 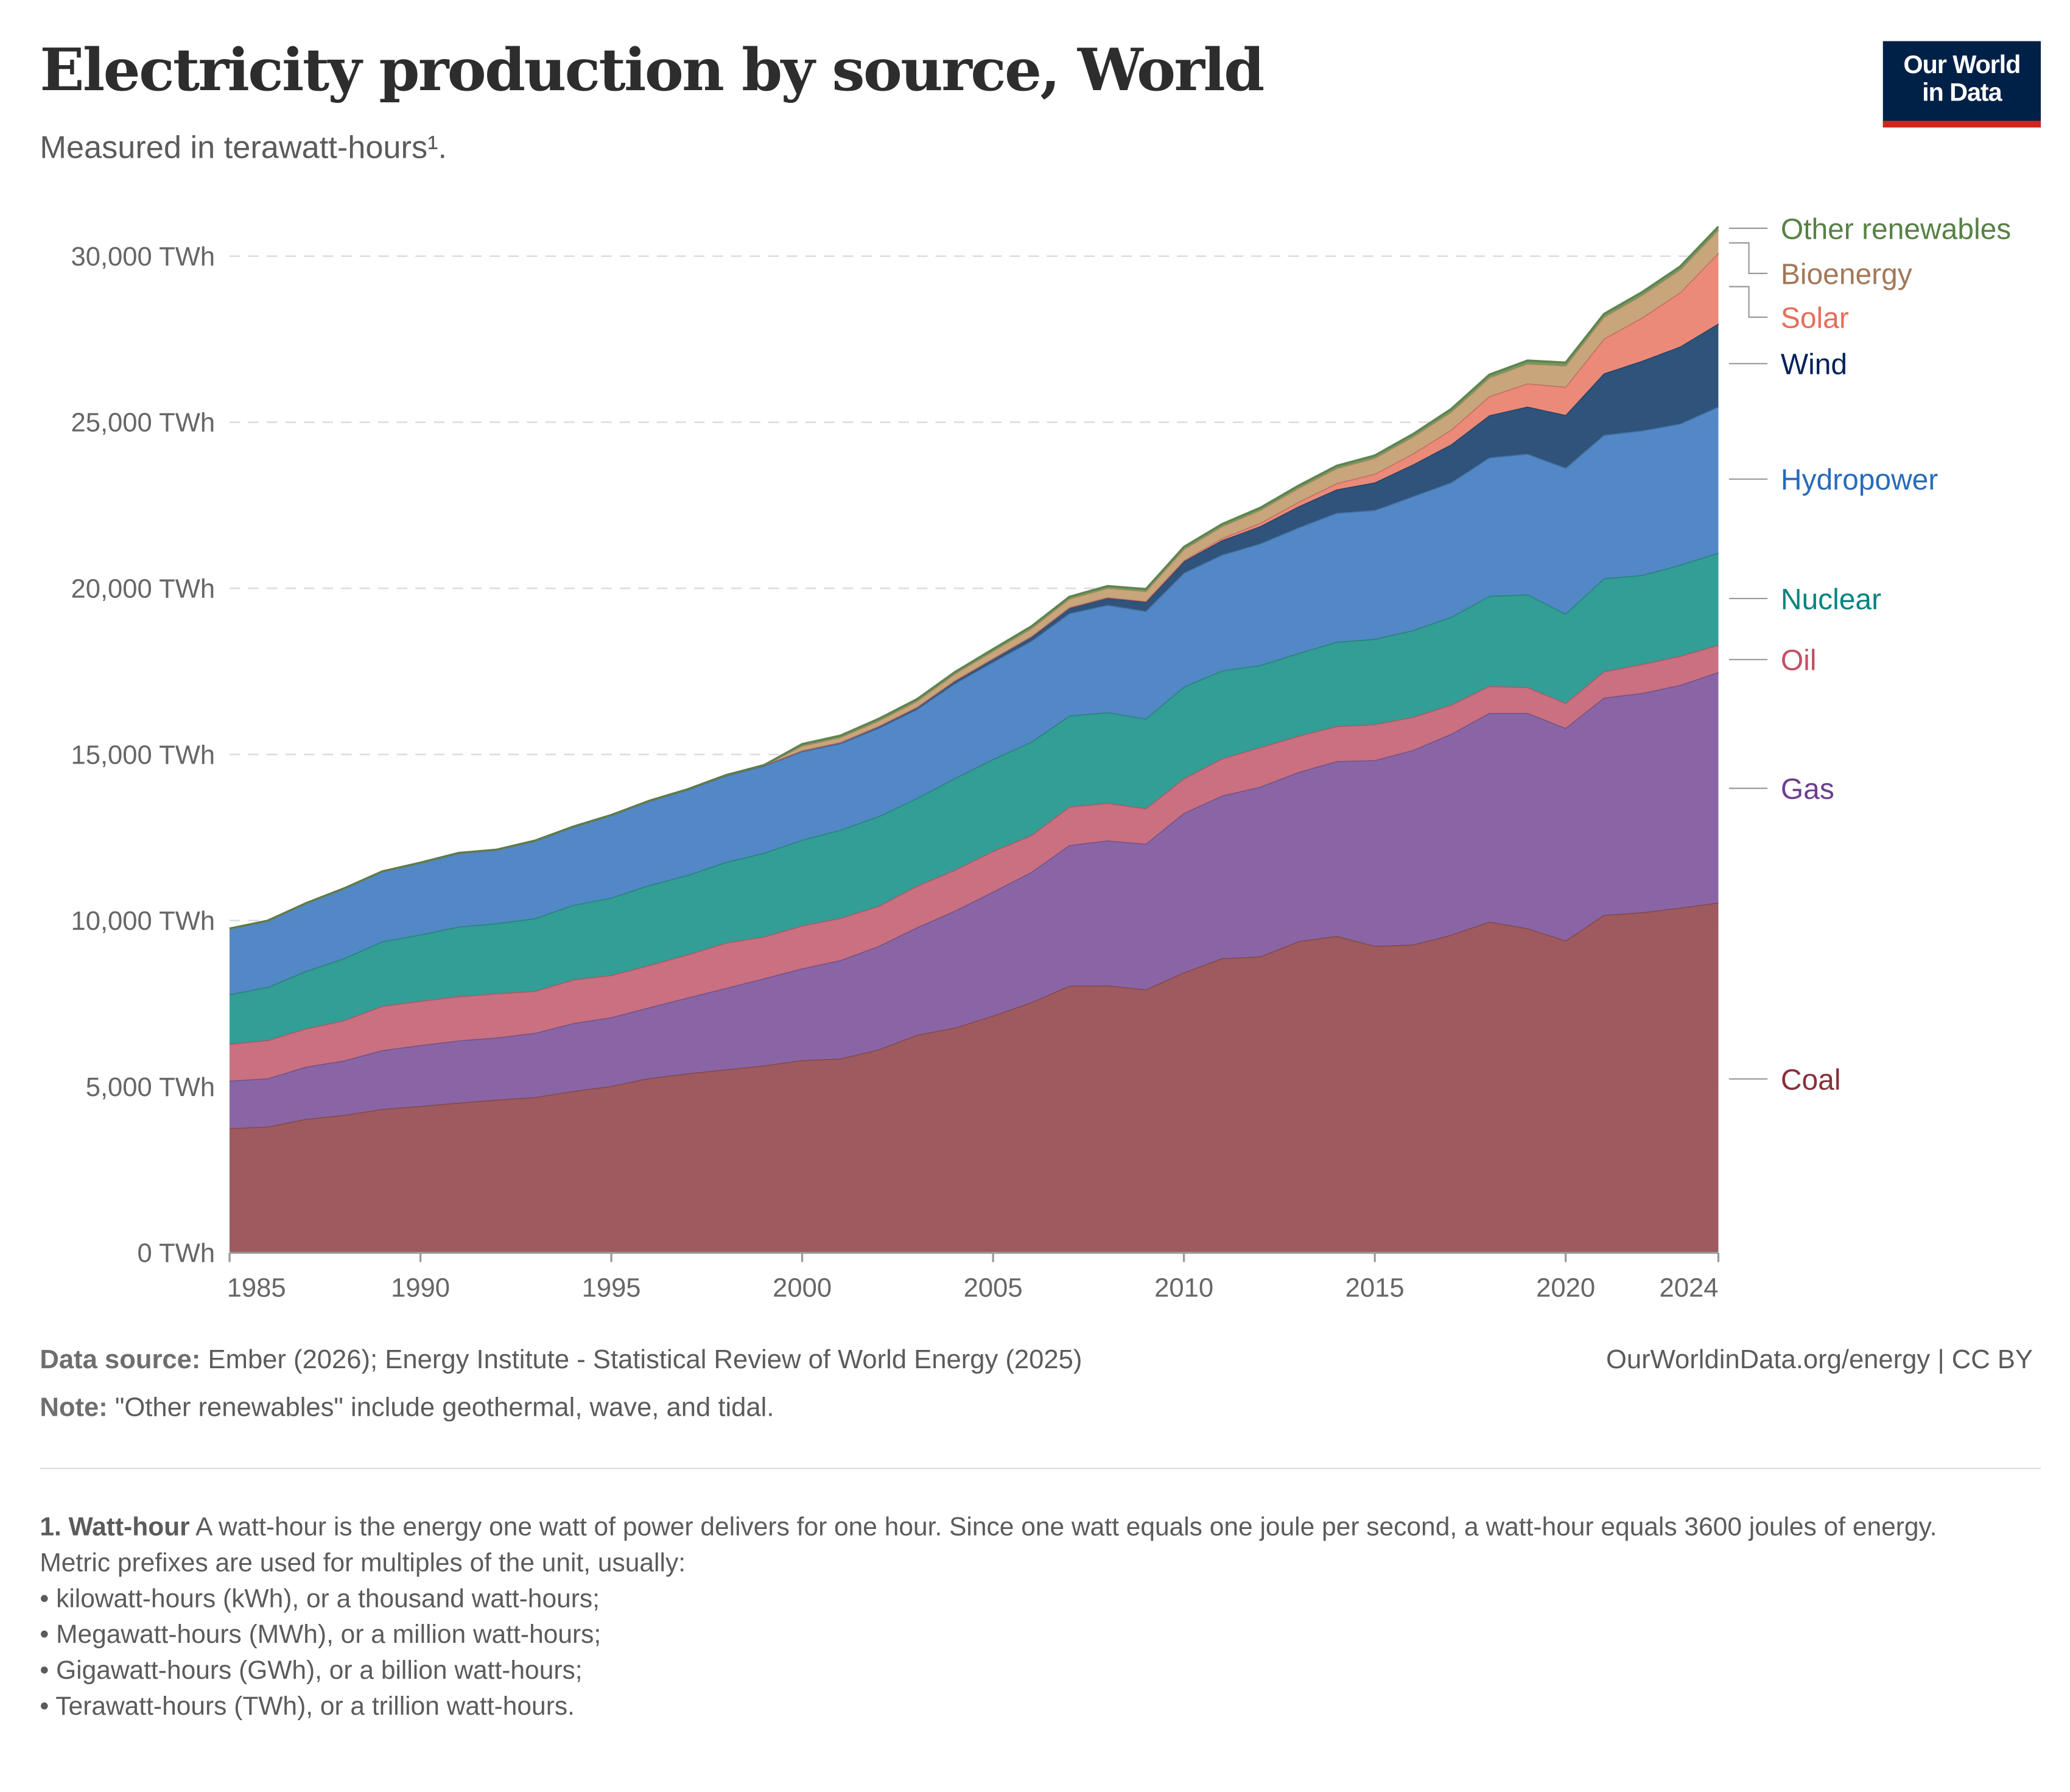 I want to click on area-coal, so click(x=974, y=1077).